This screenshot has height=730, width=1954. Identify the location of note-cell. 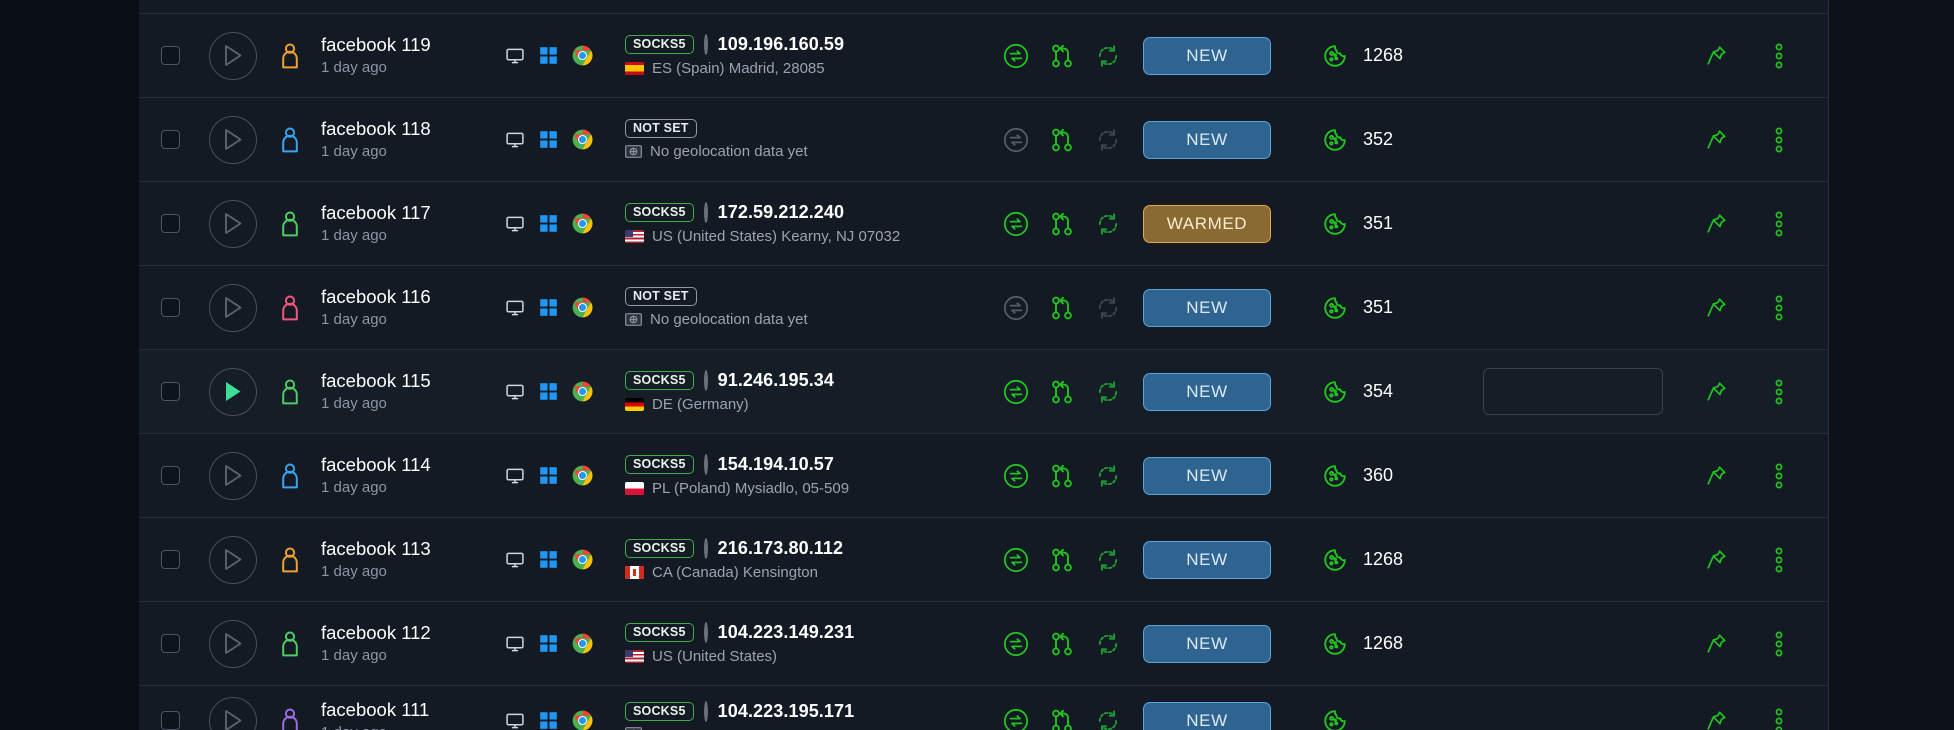
(1583, 391).